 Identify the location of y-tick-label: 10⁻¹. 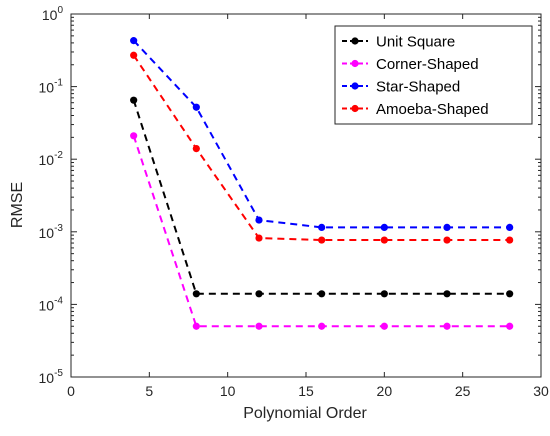
(51, 87).